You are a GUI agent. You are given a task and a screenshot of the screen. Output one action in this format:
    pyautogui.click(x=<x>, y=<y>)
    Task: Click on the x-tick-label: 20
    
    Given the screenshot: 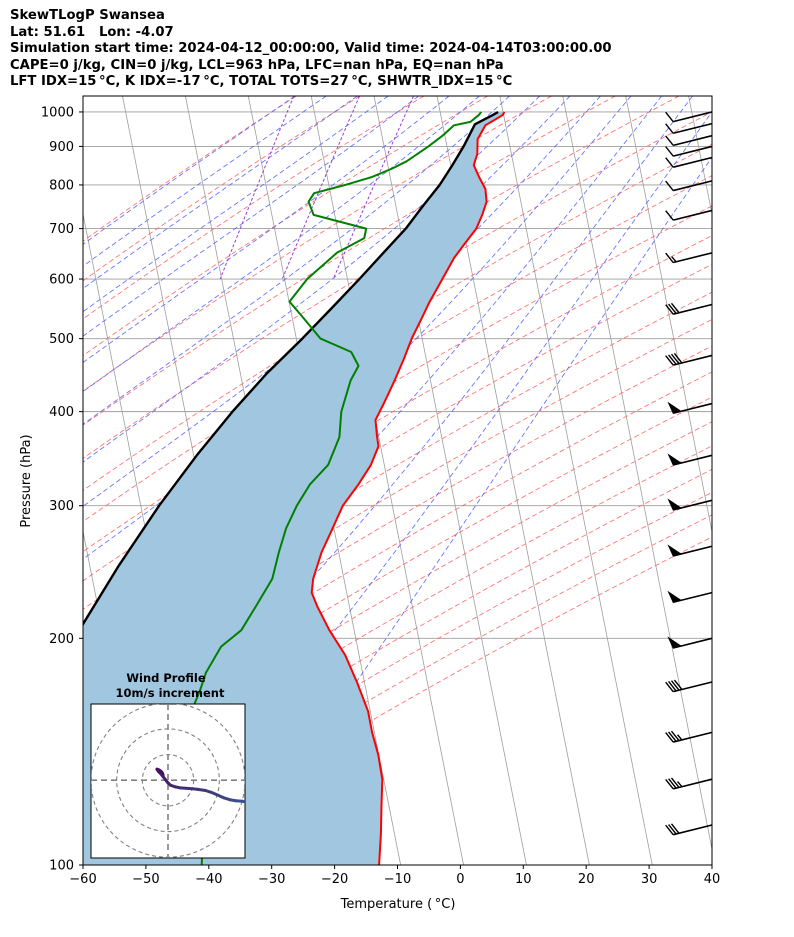 What is the action you would take?
    pyautogui.click(x=586, y=879)
    